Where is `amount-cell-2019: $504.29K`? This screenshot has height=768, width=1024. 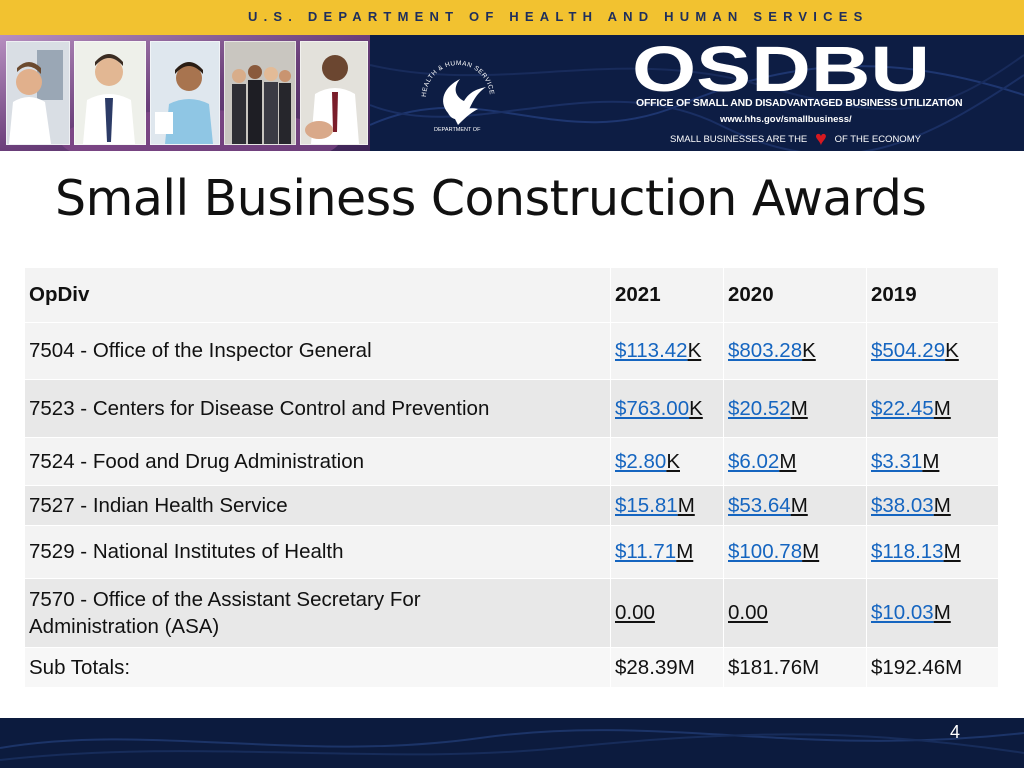
amount-cell-2019: $504.29K is located at coordinates (932, 351).